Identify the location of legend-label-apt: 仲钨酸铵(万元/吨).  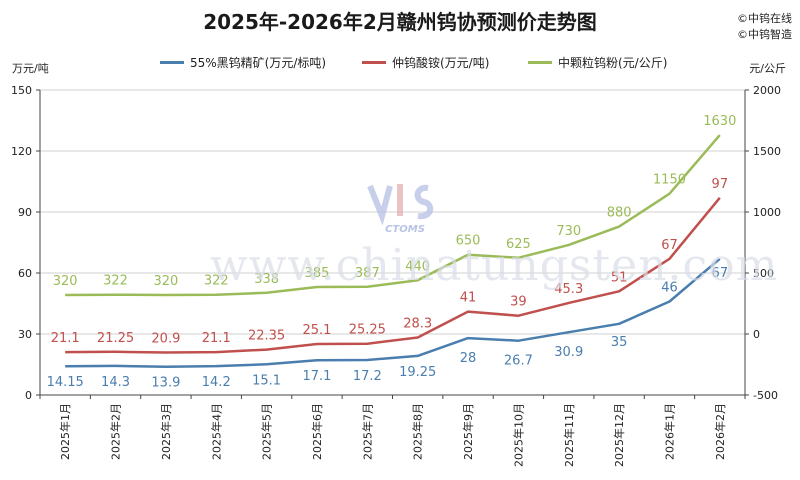
(441, 63).